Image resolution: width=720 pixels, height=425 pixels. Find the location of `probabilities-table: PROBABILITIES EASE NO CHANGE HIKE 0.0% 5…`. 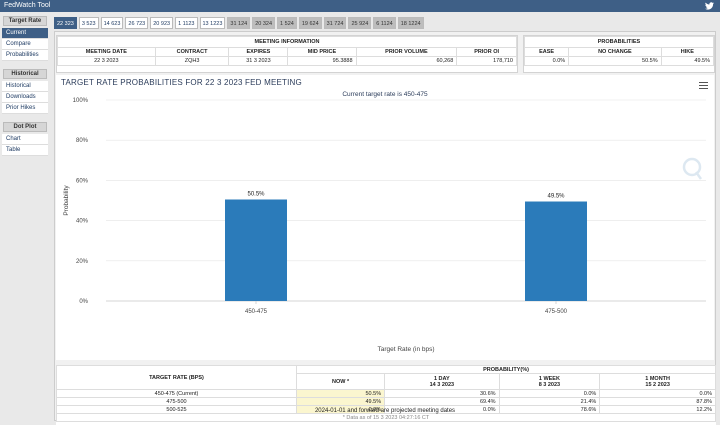

probabilities-table: PROBABILITIES EASE NO CHANGE HIKE 0.0% 5… is located at coordinates (619, 51).